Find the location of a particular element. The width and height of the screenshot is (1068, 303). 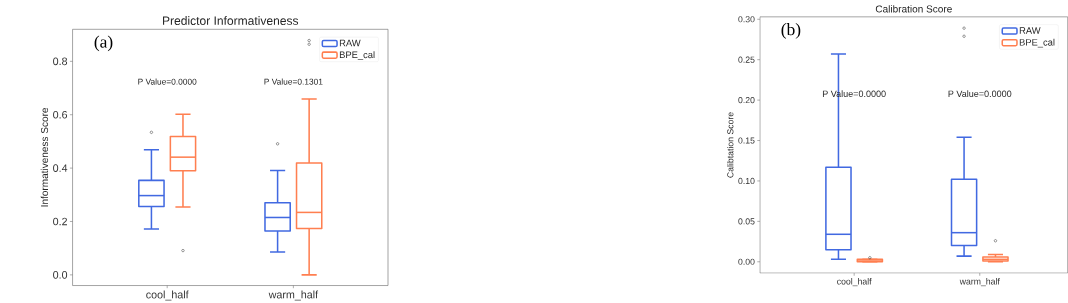

y-tick-label: 0.20 is located at coordinates (746, 100).